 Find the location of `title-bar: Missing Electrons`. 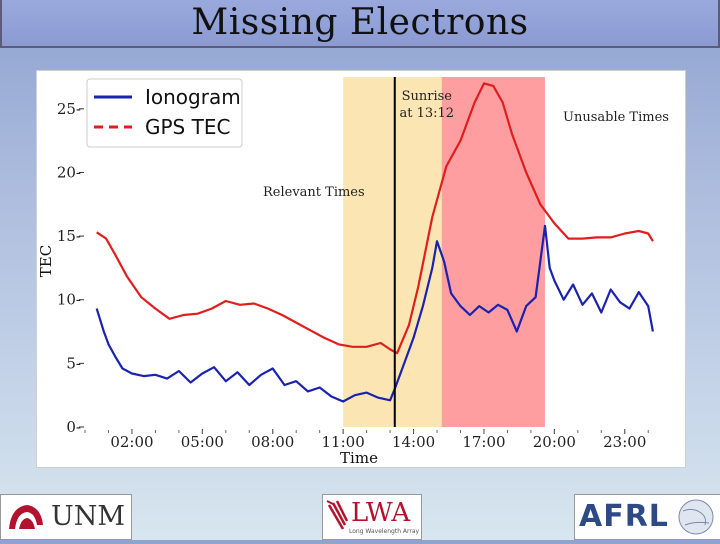

title-bar: Missing Electrons is located at coordinates (360, 24).